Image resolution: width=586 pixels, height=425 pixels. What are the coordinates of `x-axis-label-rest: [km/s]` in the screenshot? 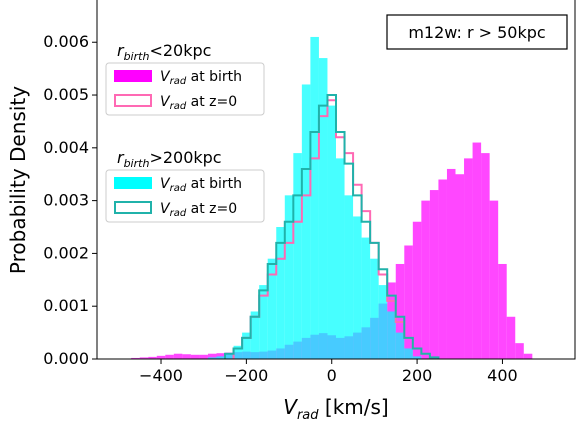 It's located at (354, 407).